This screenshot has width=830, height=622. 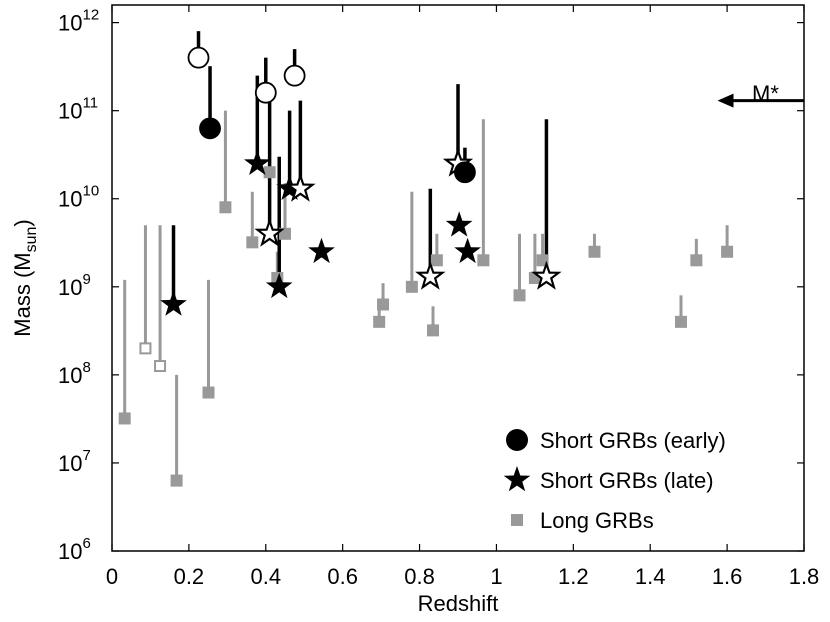 What do you see at coordinates (74, 373) in the screenshot?
I see `y-tick-label: 10⁸` at bounding box center [74, 373].